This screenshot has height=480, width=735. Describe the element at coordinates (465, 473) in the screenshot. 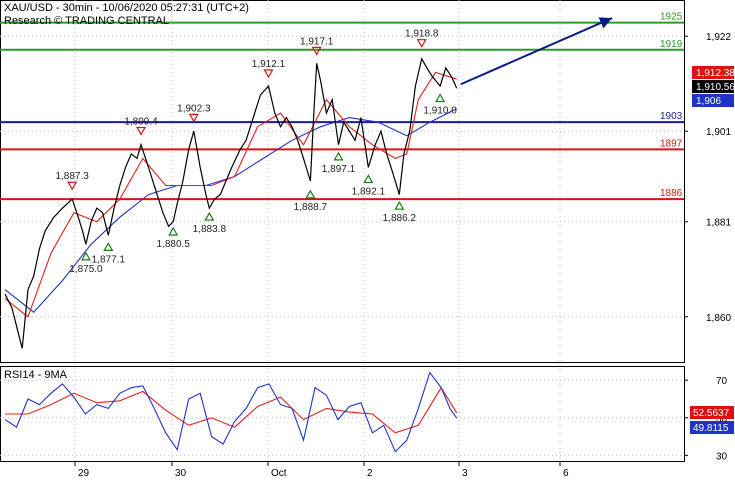

I see `x-tick-label: 3` at that location.